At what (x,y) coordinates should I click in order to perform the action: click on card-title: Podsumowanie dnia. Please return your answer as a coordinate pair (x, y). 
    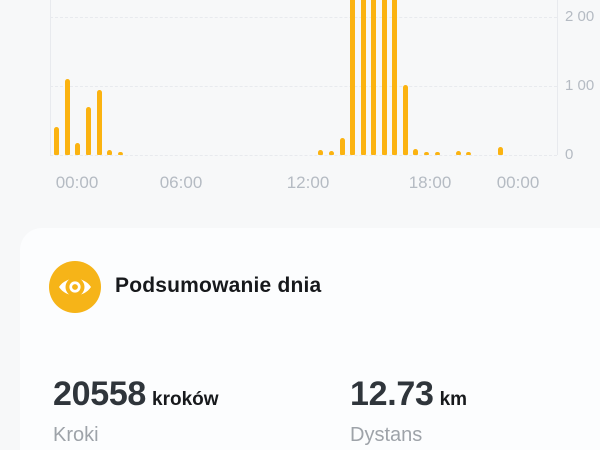
    Looking at the image, I should click on (218, 285).